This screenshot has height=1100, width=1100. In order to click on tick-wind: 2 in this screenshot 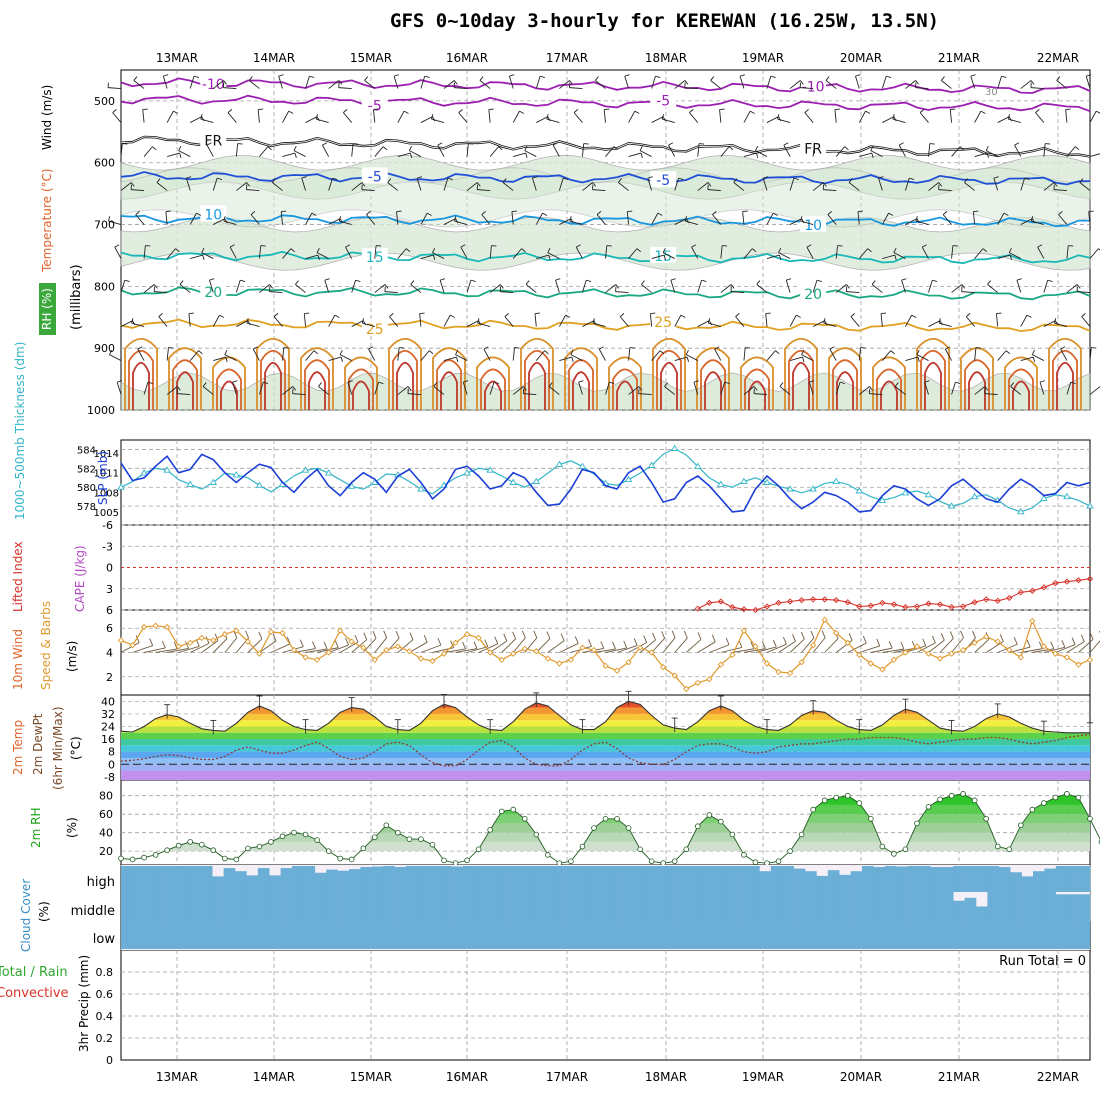, I will do `click(109, 677)`.